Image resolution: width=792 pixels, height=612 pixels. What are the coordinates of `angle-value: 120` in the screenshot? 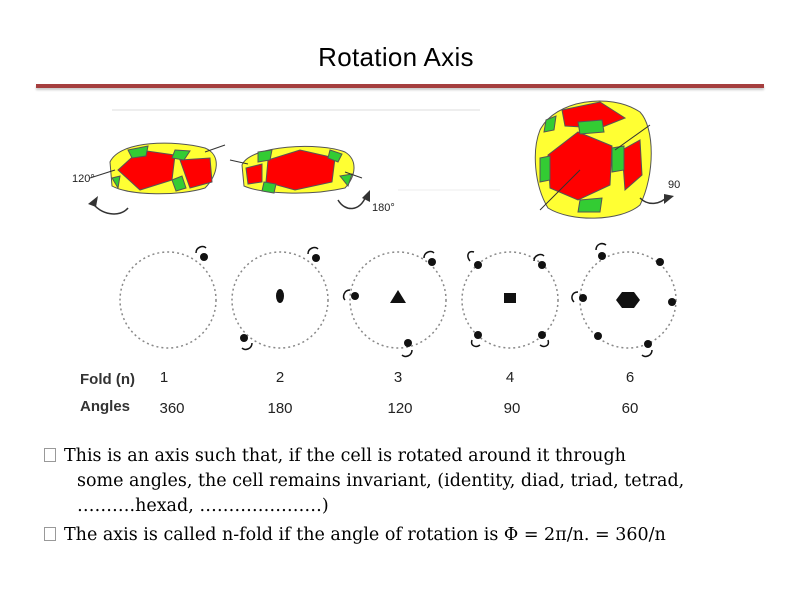 It's located at (400, 408).